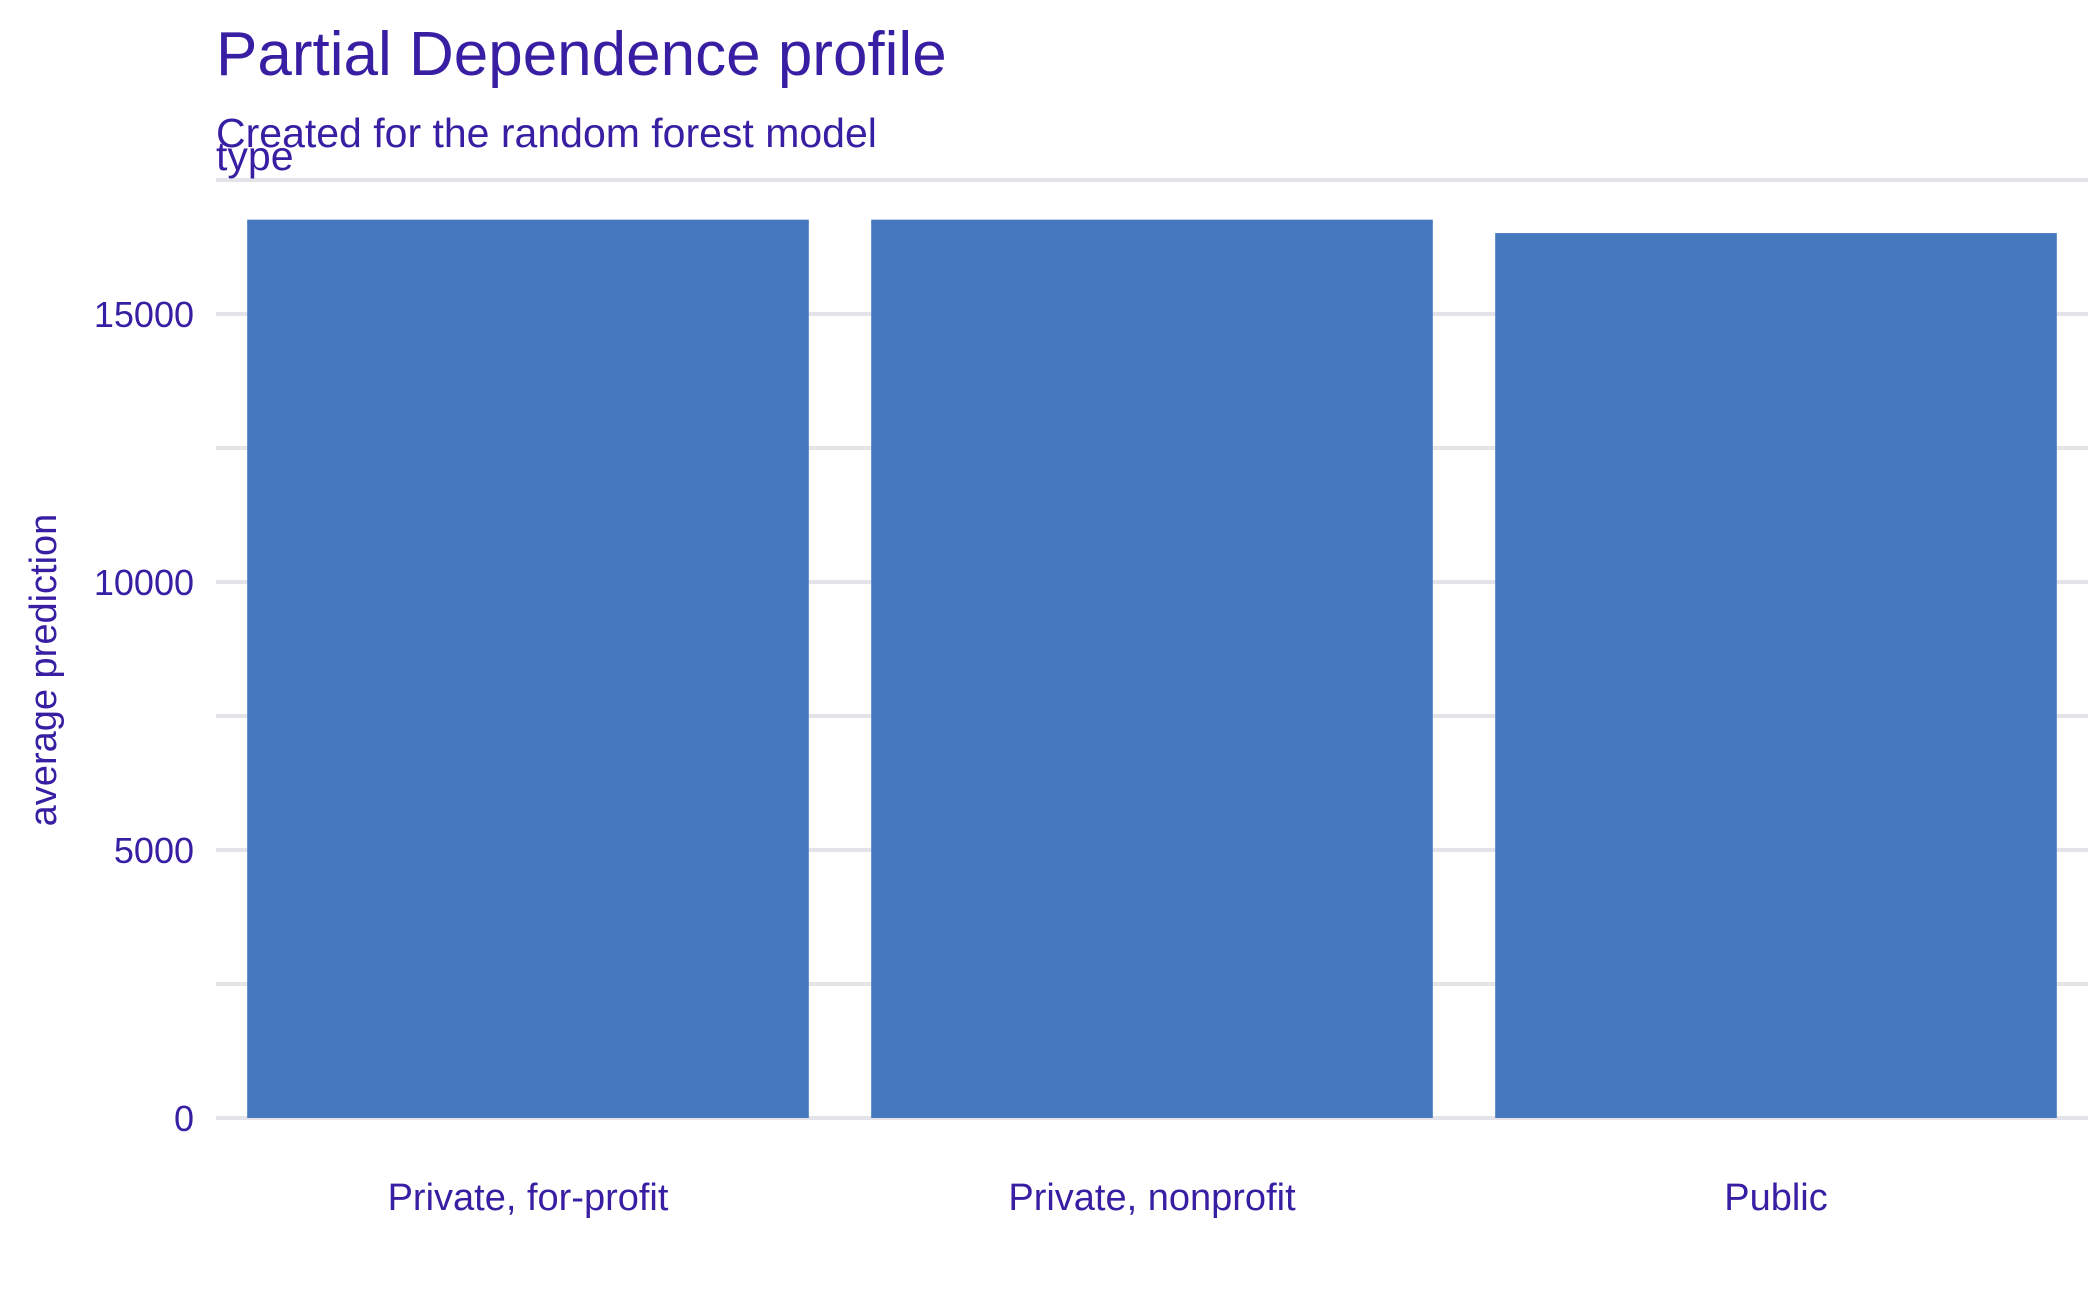 Image resolution: width=2100 pixels, height=1297 pixels. Describe the element at coordinates (546, 133) in the screenshot. I see `chart-subtitle: Created for the random forest model` at that location.